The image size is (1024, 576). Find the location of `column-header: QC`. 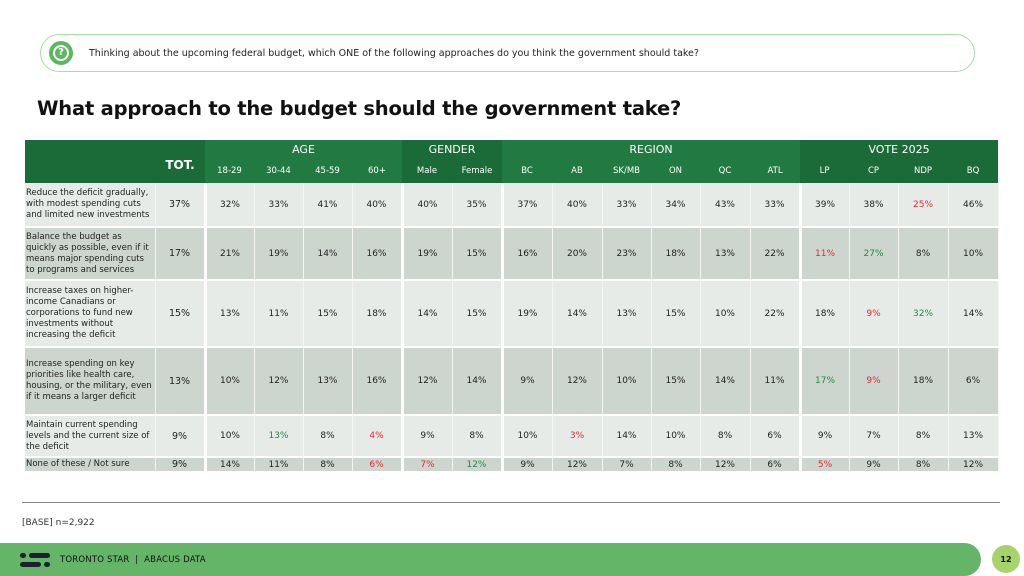

column-header: QC is located at coordinates (725, 170).